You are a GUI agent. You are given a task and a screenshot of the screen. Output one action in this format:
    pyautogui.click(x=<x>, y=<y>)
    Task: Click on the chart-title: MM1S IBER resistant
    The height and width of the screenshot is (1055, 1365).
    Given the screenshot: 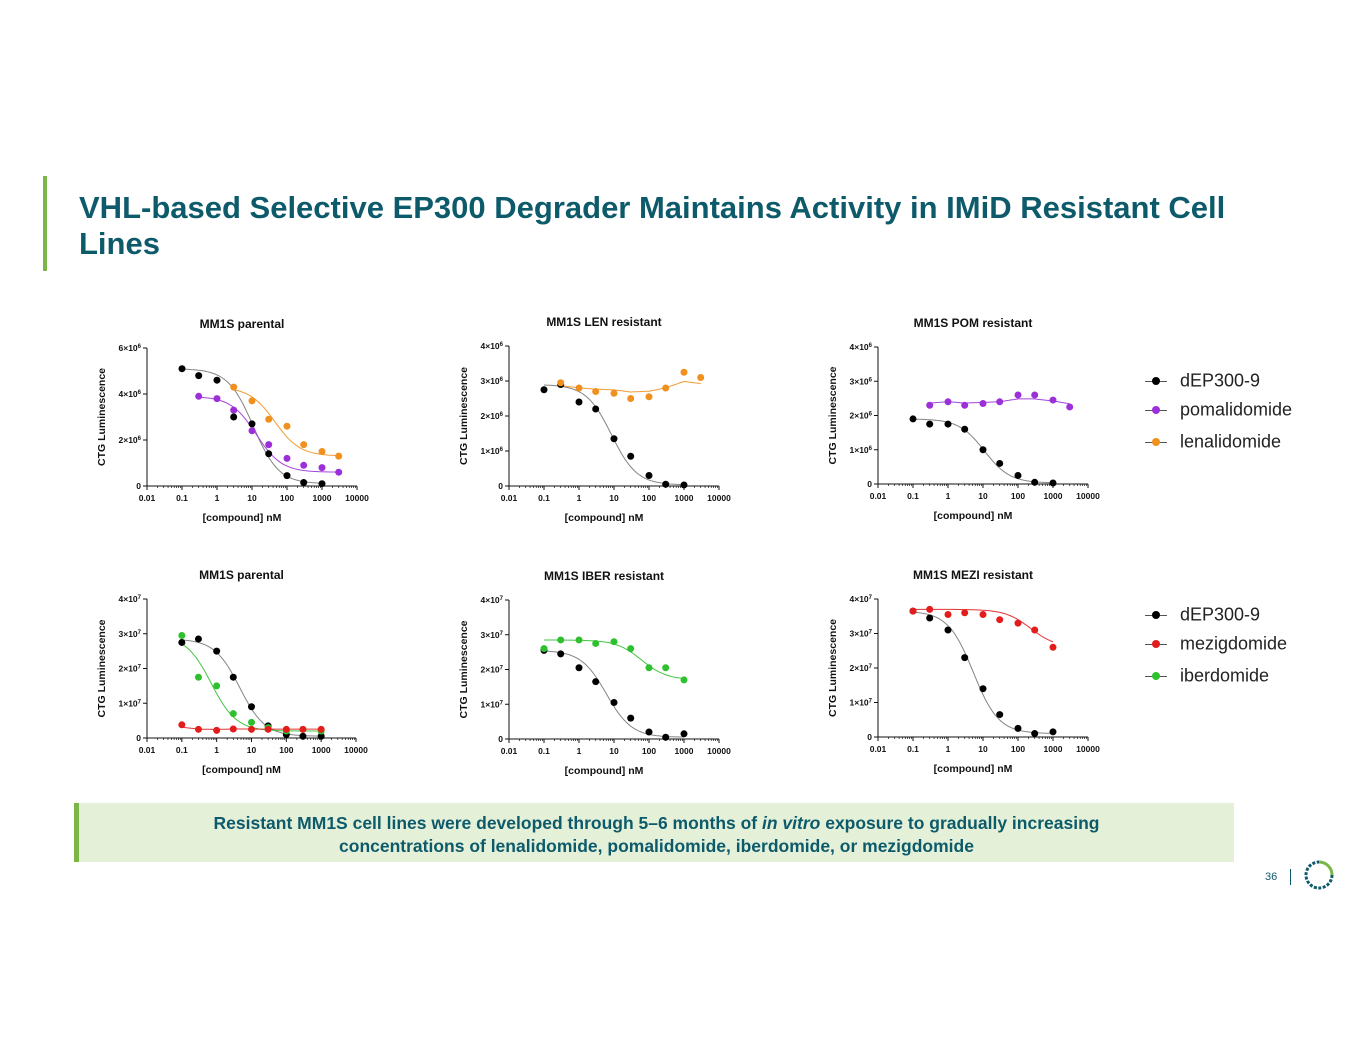 What is the action you would take?
    pyautogui.click(x=604, y=576)
    